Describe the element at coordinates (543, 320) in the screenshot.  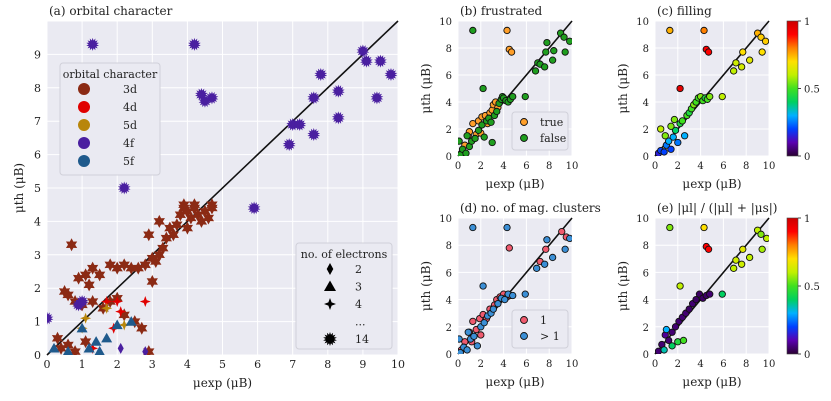
I see `legend-label: 1` at that location.